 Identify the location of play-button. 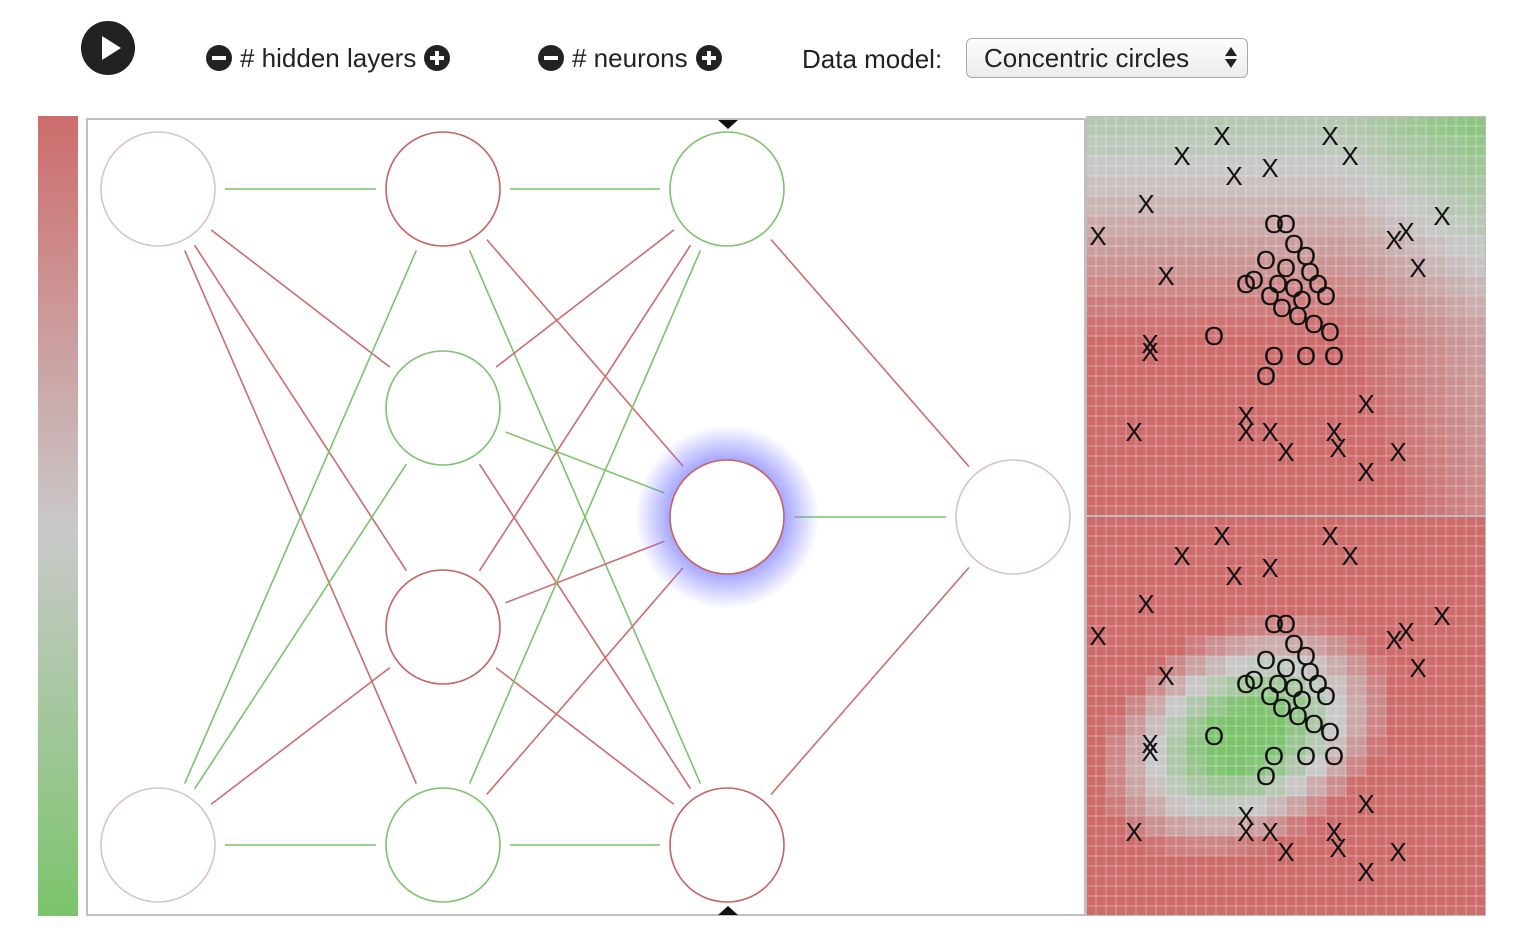
(108, 48).